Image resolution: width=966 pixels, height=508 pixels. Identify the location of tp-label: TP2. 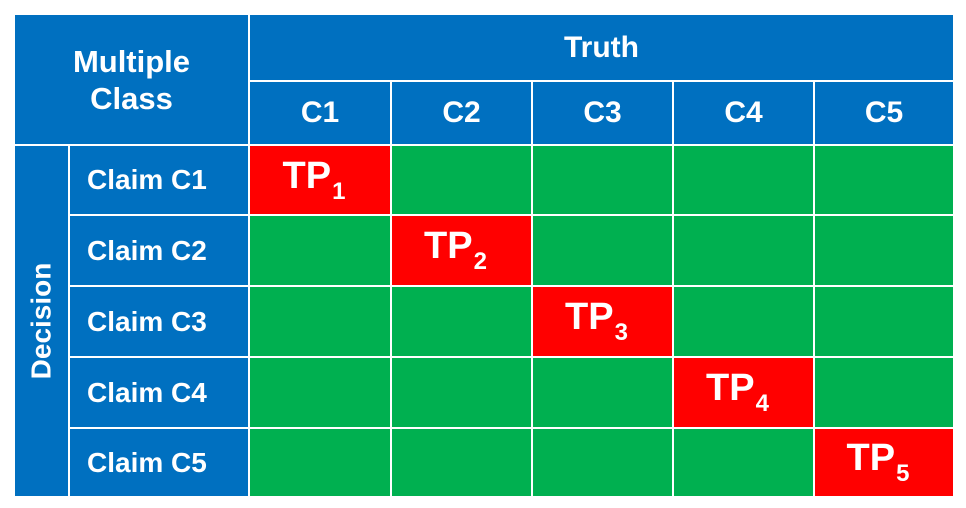
(455, 250).